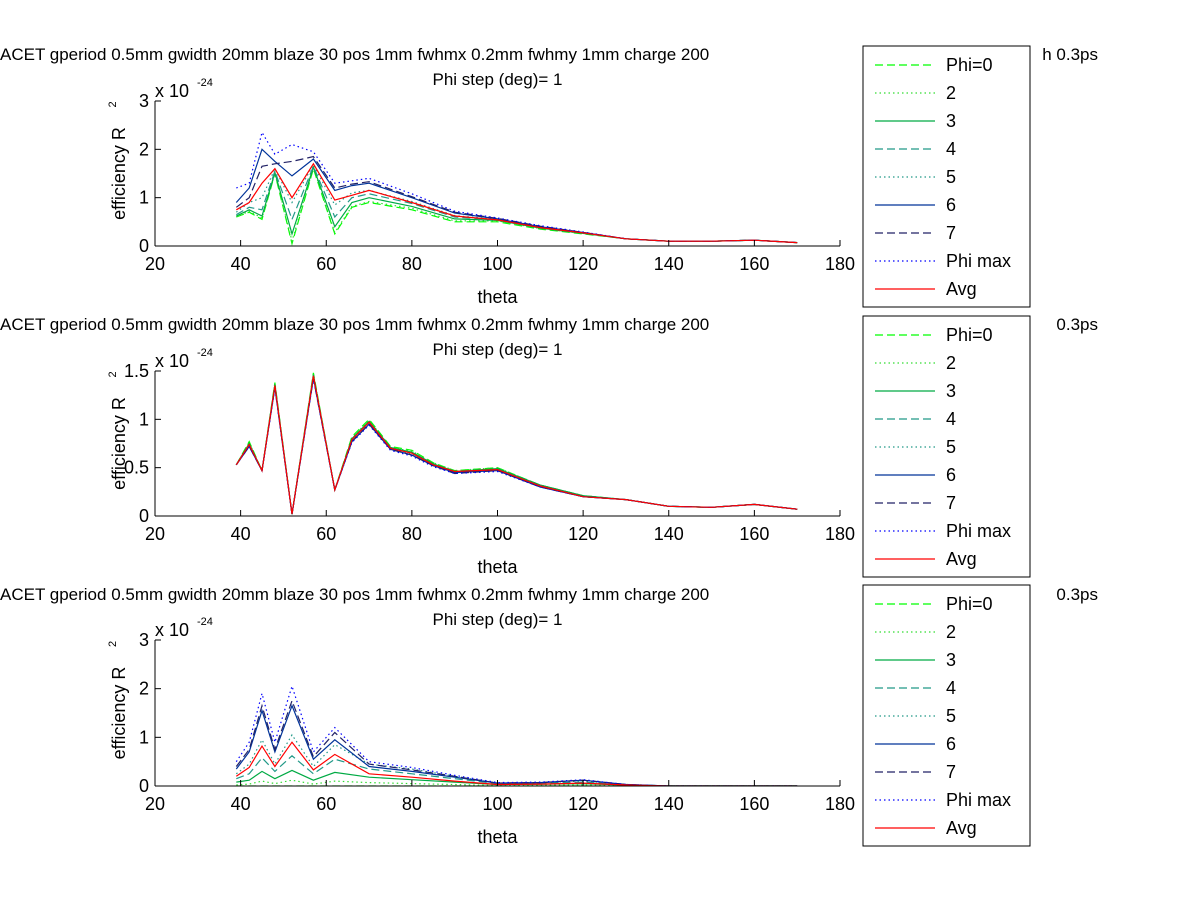  Describe the element at coordinates (136, 371) in the screenshot. I see `y-tick-label: 1.5` at that location.